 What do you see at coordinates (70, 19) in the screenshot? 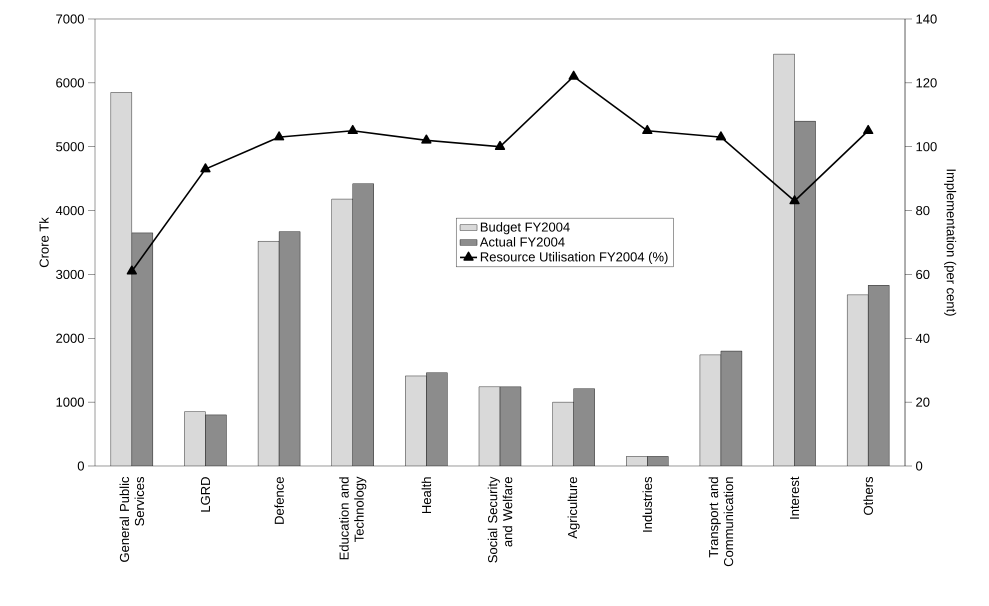
I see `y-tick-label: 7000` at bounding box center [70, 19].